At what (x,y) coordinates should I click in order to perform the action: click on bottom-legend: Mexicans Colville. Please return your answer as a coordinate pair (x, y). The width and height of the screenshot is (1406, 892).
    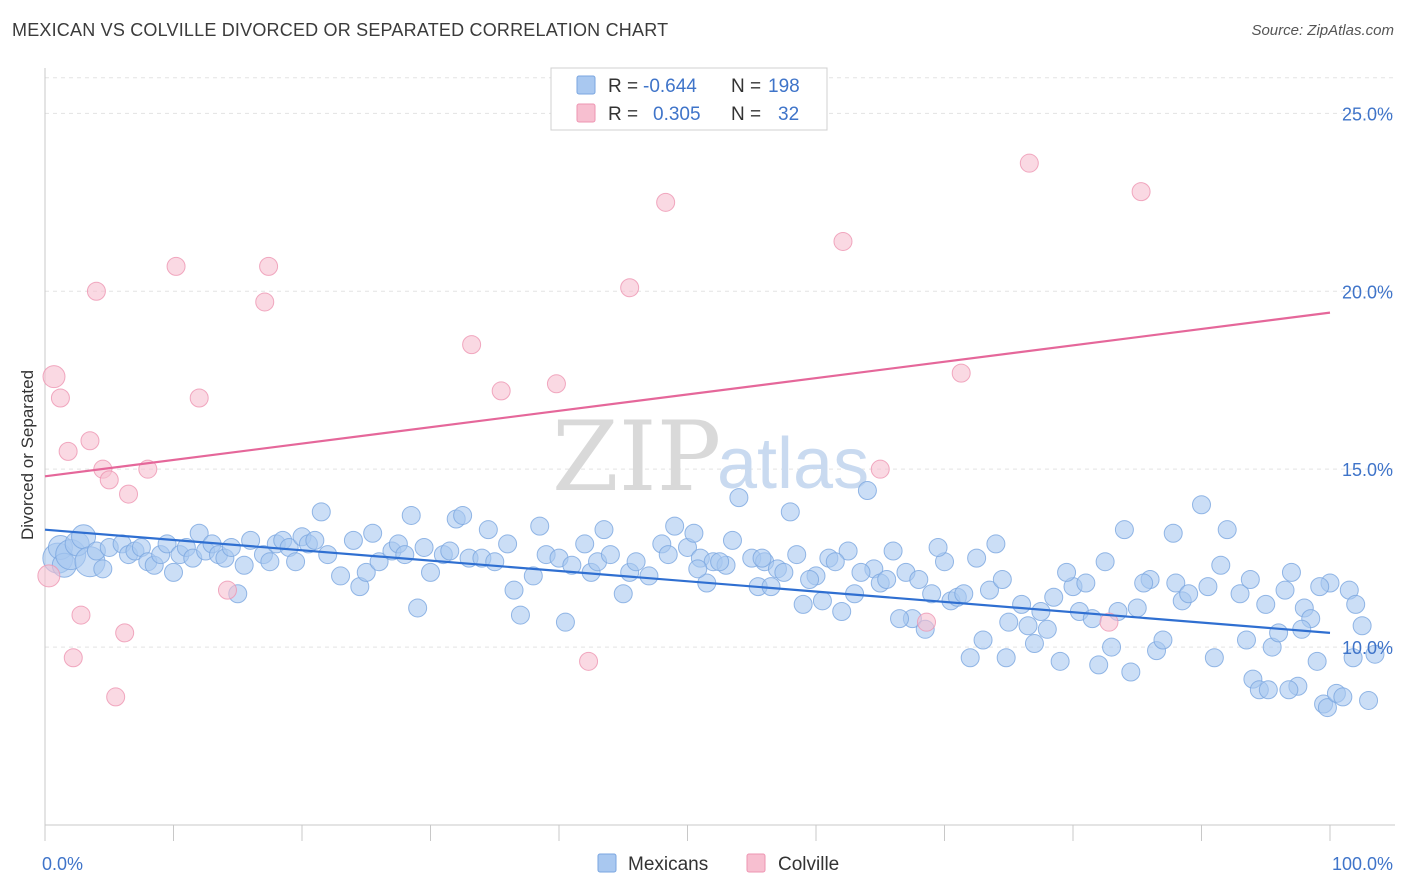
    Looking at the image, I should click on (718, 864).